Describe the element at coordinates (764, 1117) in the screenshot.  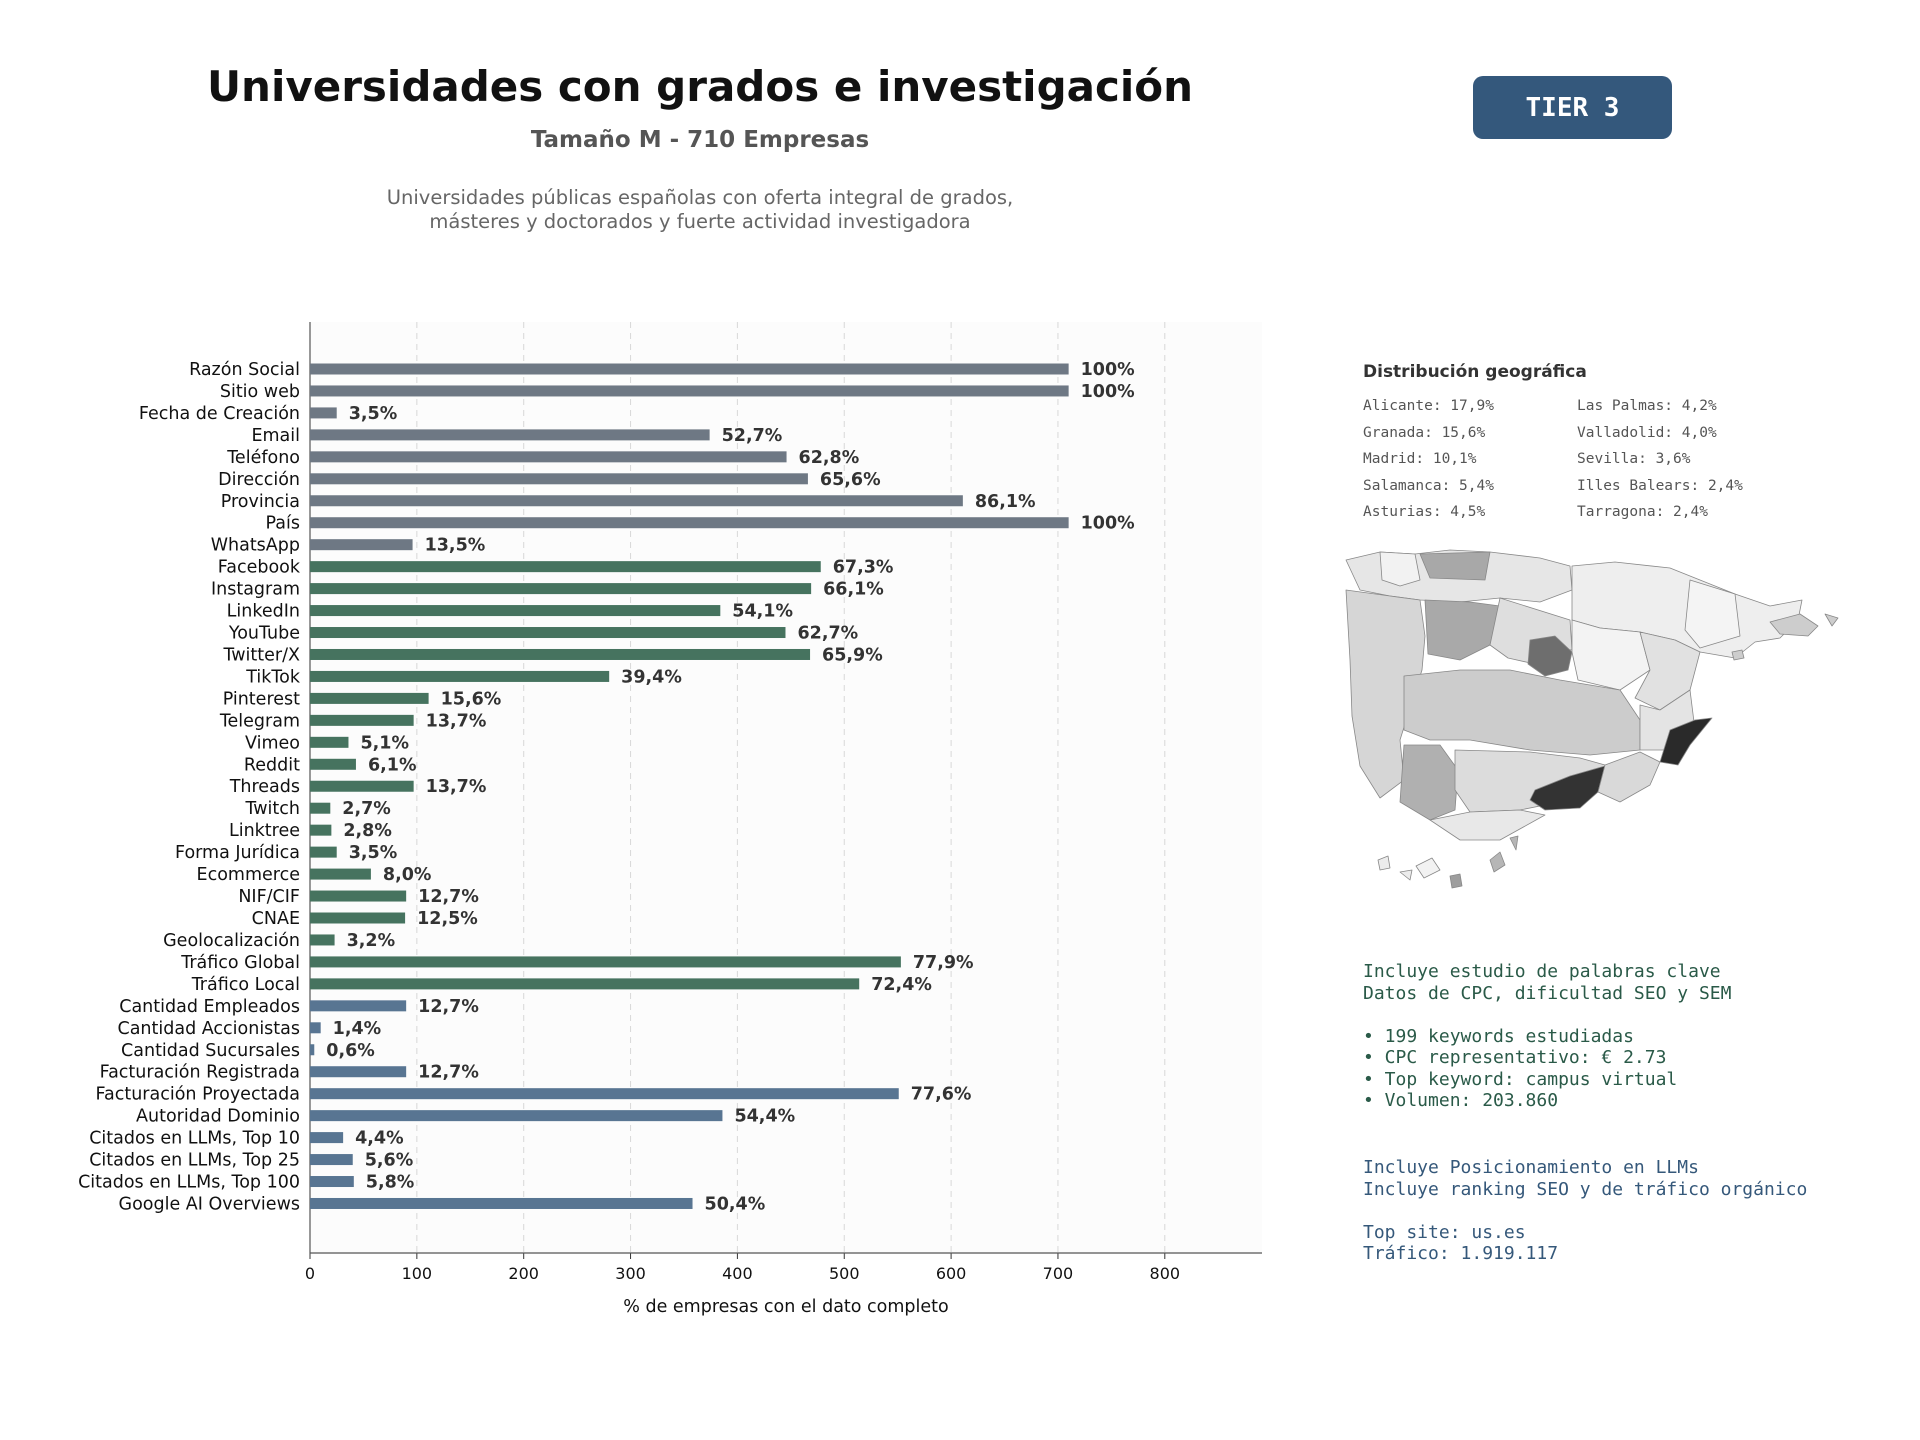
I see `data-label: 54,4%` at that location.